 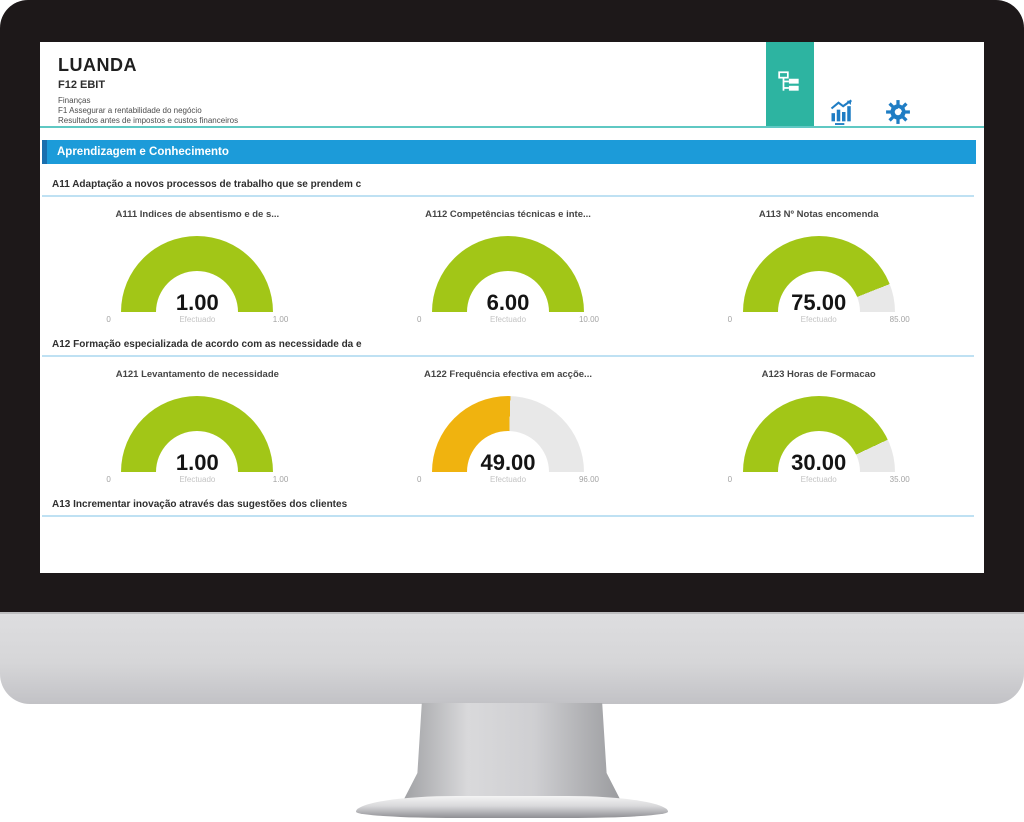 I want to click on monitor-stand-neck, so click(x=512, y=753).